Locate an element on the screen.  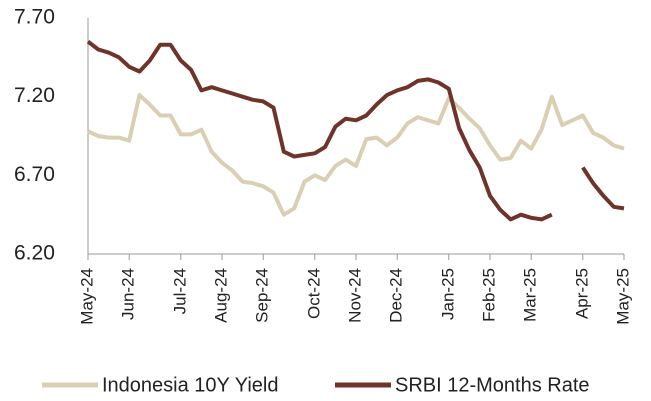
x-tick-label: May-25 is located at coordinates (622, 296).